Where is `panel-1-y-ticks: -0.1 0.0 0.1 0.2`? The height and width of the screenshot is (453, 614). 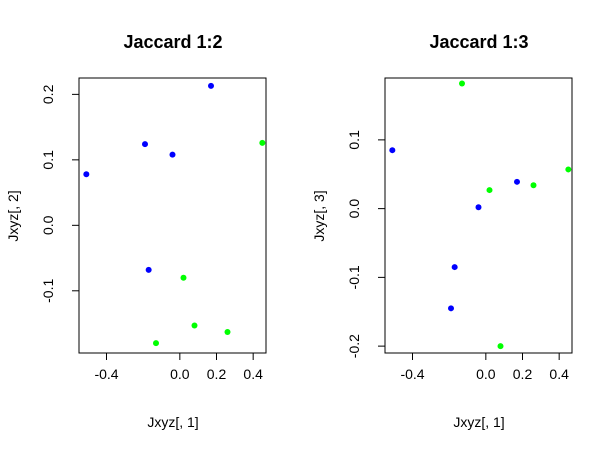 panel-1-y-ticks: -0.1 0.0 0.1 0.2 is located at coordinates (59, 193).